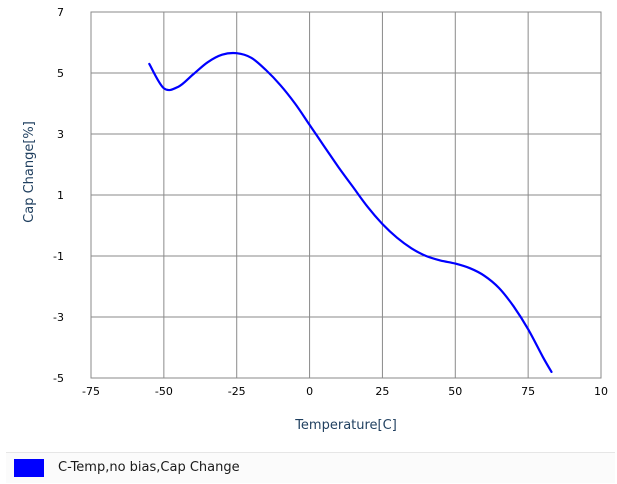 This screenshot has height=484, width=617. I want to click on x-tick-label: -25, so click(237, 391).